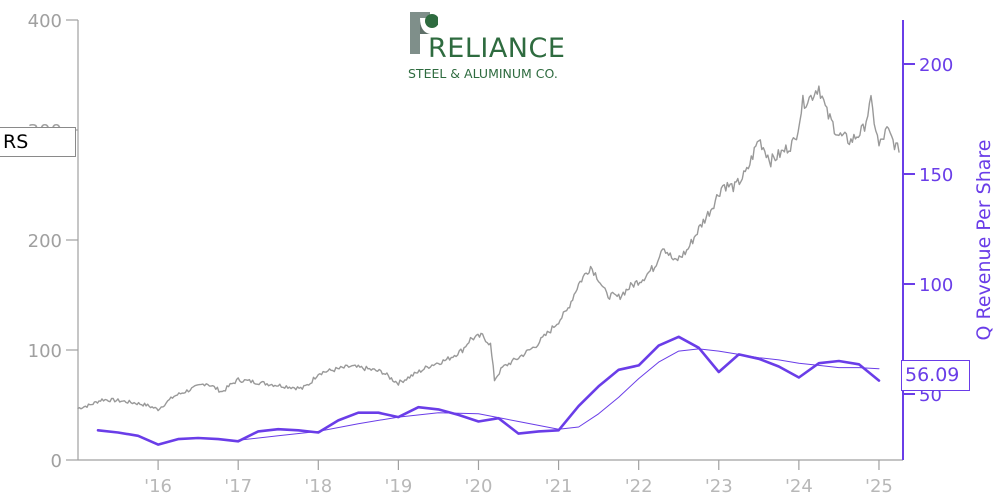 This screenshot has height=500, width=1000. Describe the element at coordinates (38, 142) in the screenshot. I see `ticker-label-box: RS` at that location.